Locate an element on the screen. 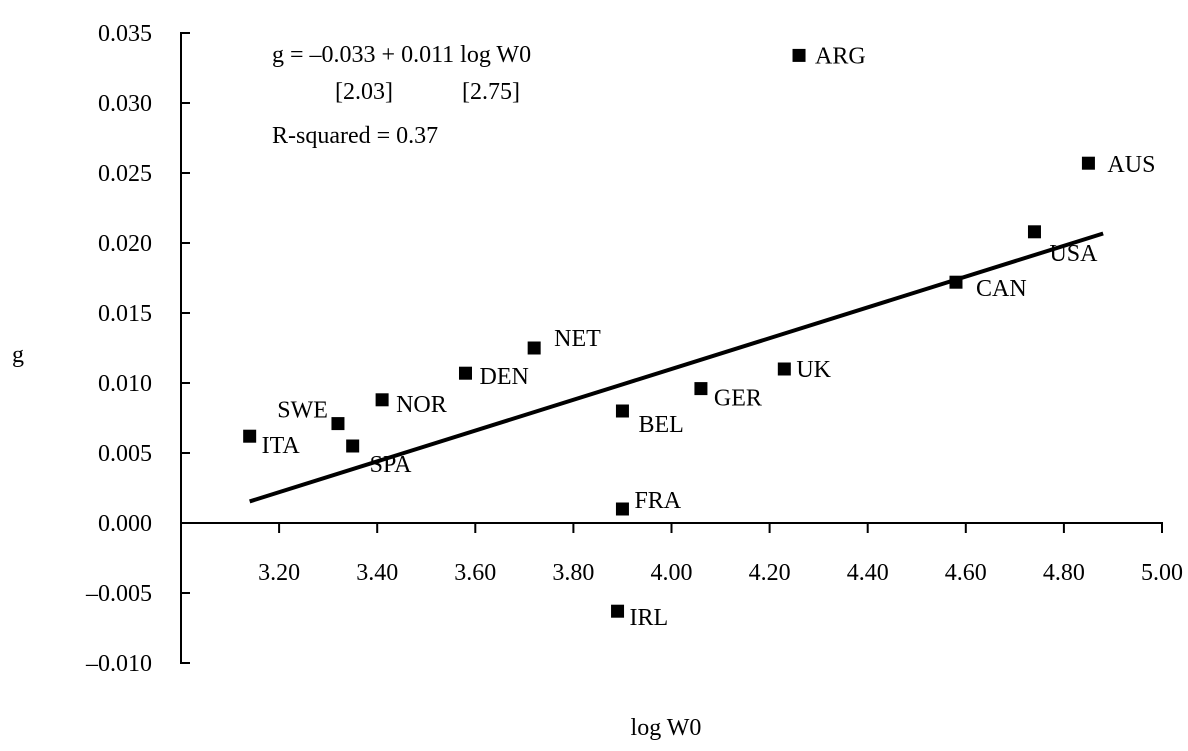 The image size is (1188, 751). point-label-ger: GER is located at coordinates (738, 399).